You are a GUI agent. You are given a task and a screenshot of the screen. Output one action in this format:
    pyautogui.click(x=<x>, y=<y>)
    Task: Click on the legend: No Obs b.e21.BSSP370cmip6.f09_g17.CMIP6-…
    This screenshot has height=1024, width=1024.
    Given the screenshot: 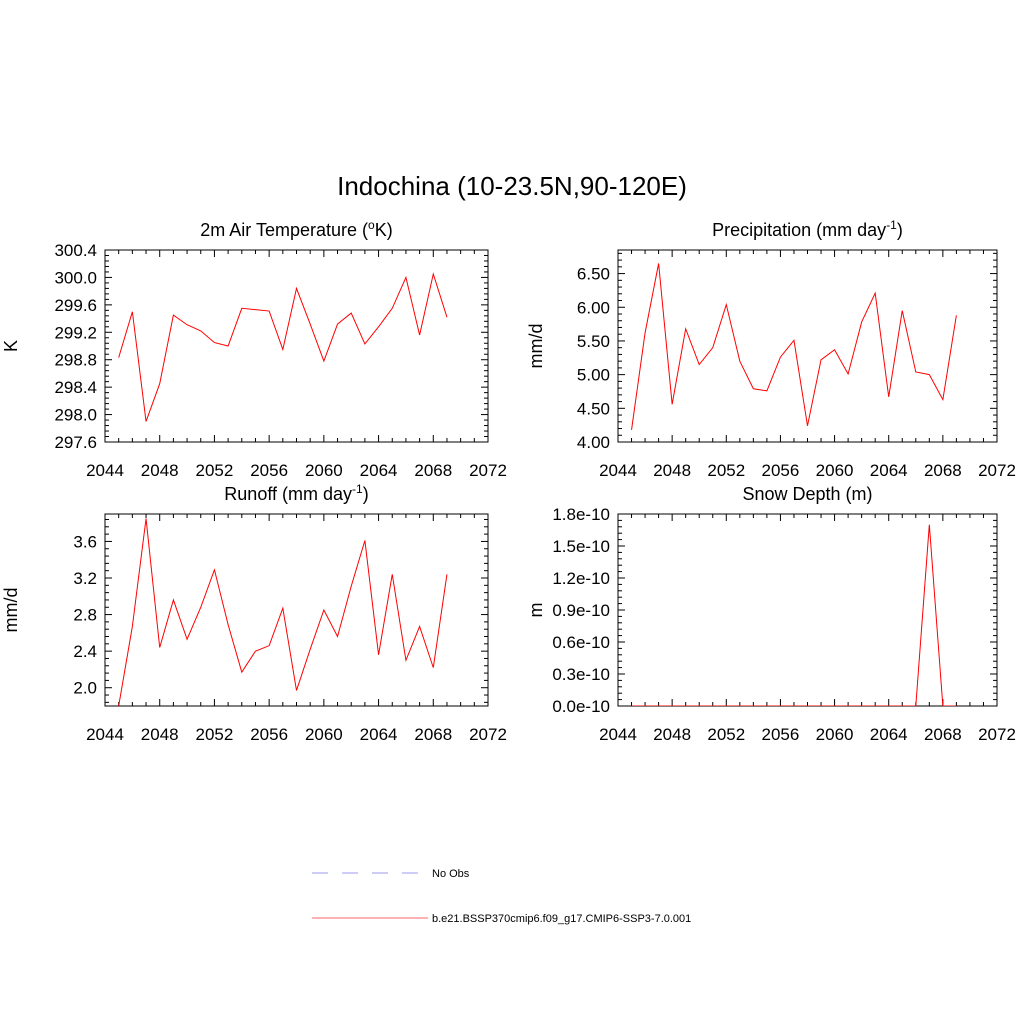 What is the action you would take?
    pyautogui.click(x=501, y=896)
    